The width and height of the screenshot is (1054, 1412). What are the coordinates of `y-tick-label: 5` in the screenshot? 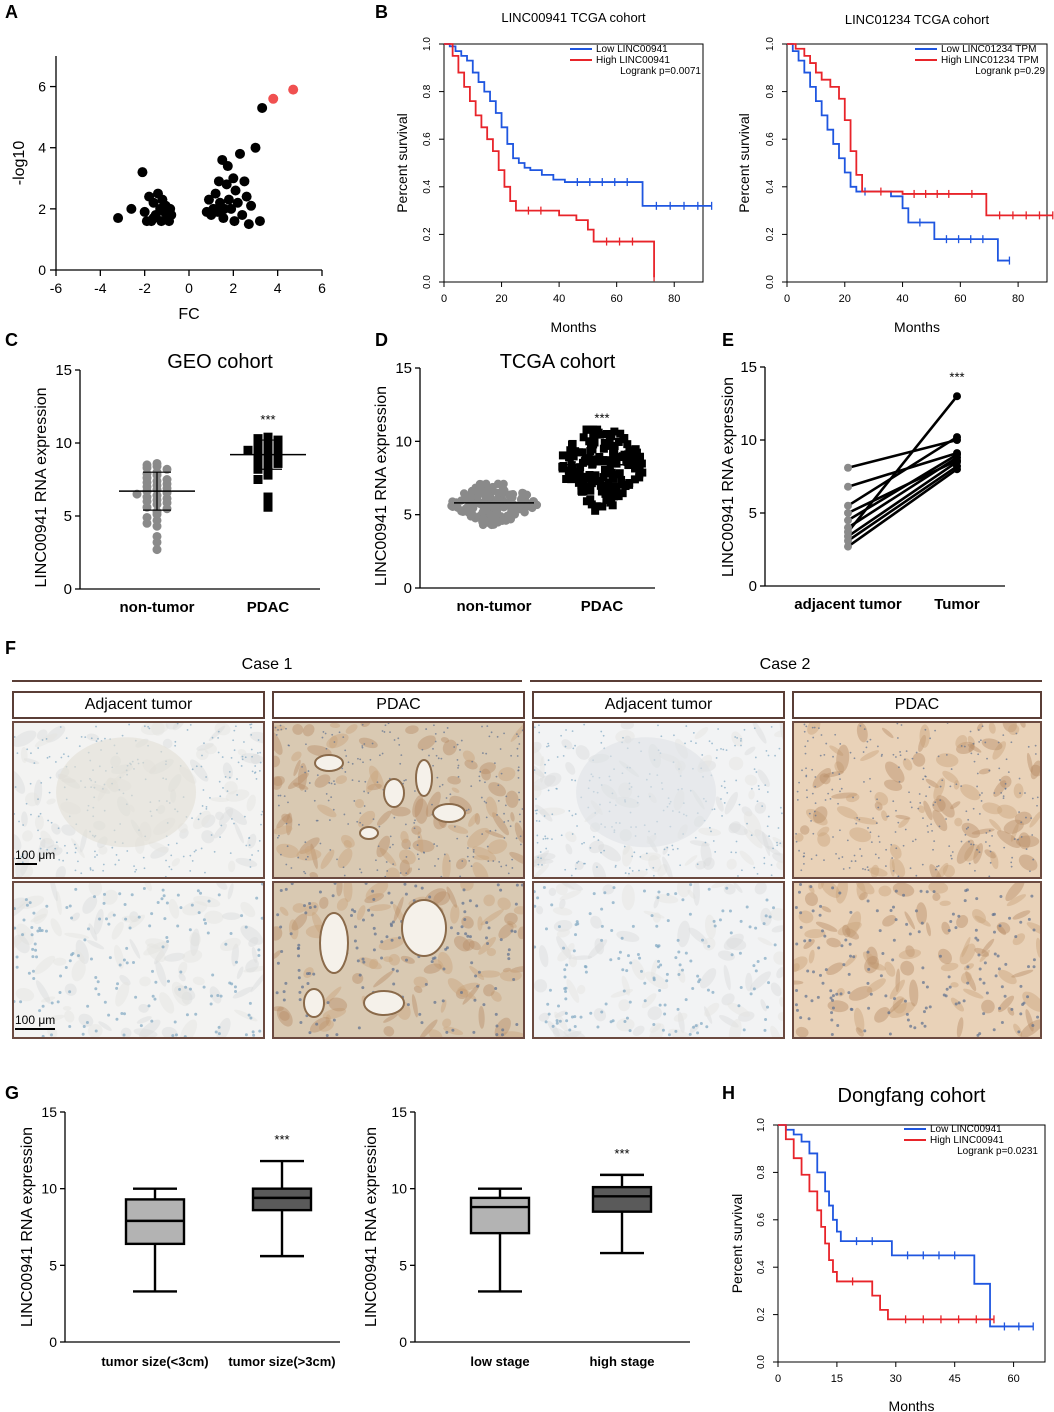 It's located at (408, 515).